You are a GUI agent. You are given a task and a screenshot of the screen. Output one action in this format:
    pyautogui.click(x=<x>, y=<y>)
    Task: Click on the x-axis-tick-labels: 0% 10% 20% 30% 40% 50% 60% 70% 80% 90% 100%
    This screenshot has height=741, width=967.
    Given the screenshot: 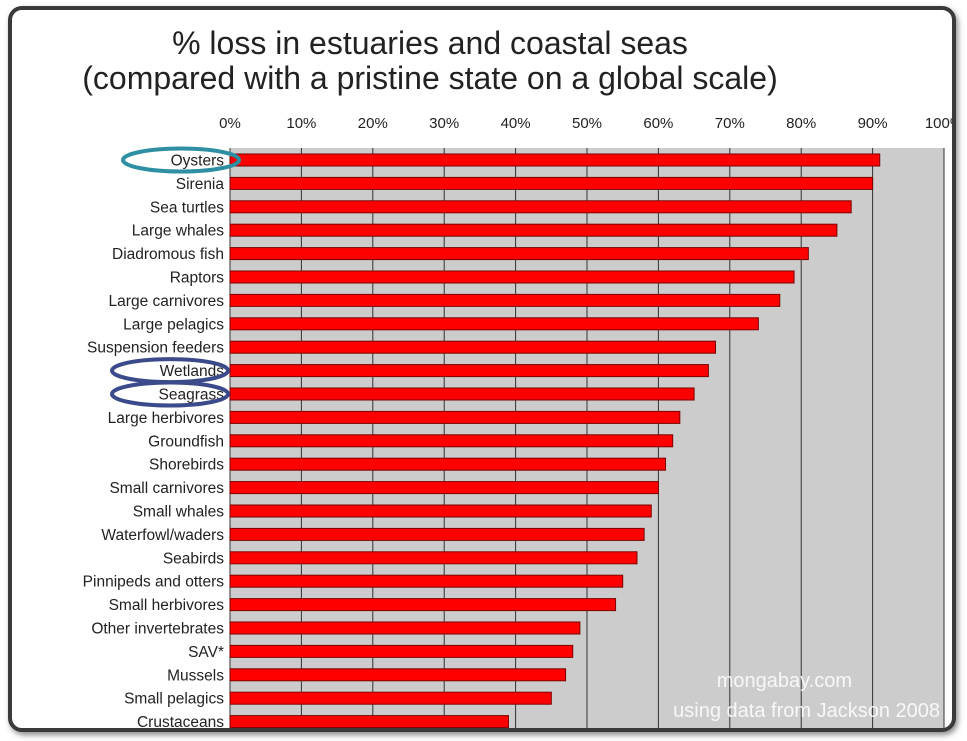 What is the action you would take?
    pyautogui.click(x=585, y=123)
    